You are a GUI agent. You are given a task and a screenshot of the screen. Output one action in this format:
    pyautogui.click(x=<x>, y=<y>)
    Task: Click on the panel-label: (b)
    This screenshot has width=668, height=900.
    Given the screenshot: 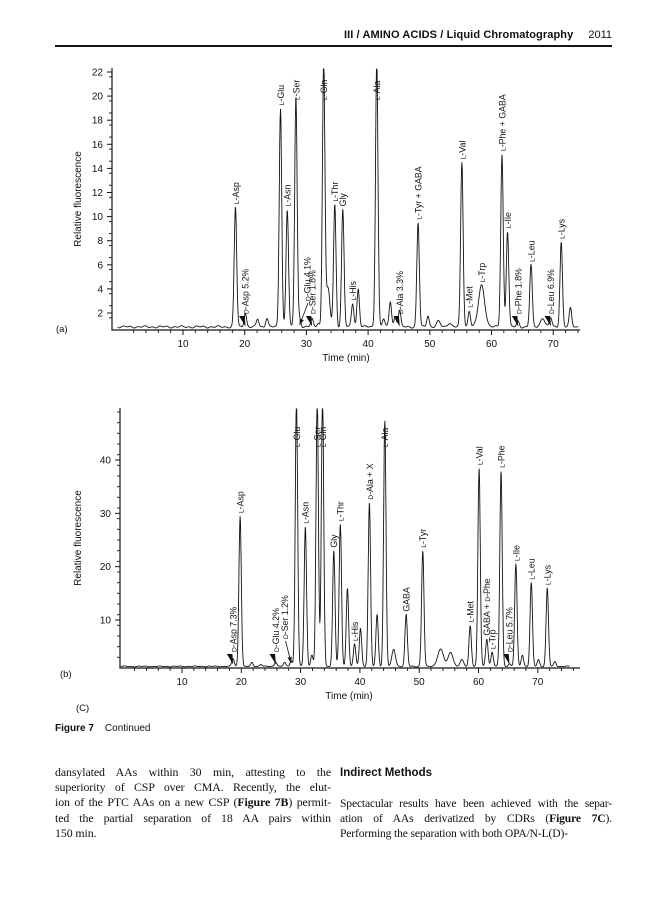 What is the action you would take?
    pyautogui.click(x=66, y=674)
    